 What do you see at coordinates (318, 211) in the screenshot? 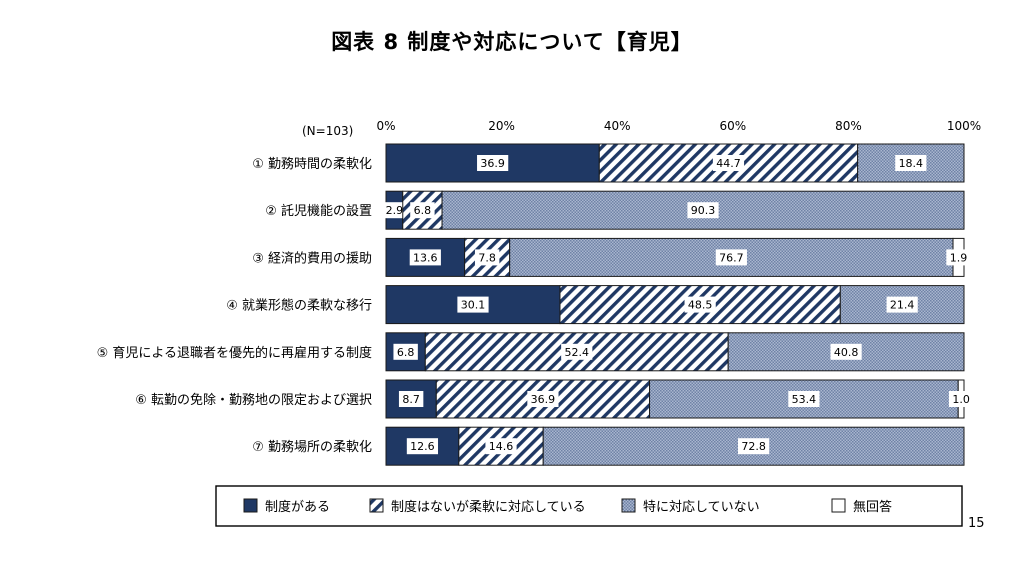
I see `category-label: ② 託児機能の設置` at bounding box center [318, 211].